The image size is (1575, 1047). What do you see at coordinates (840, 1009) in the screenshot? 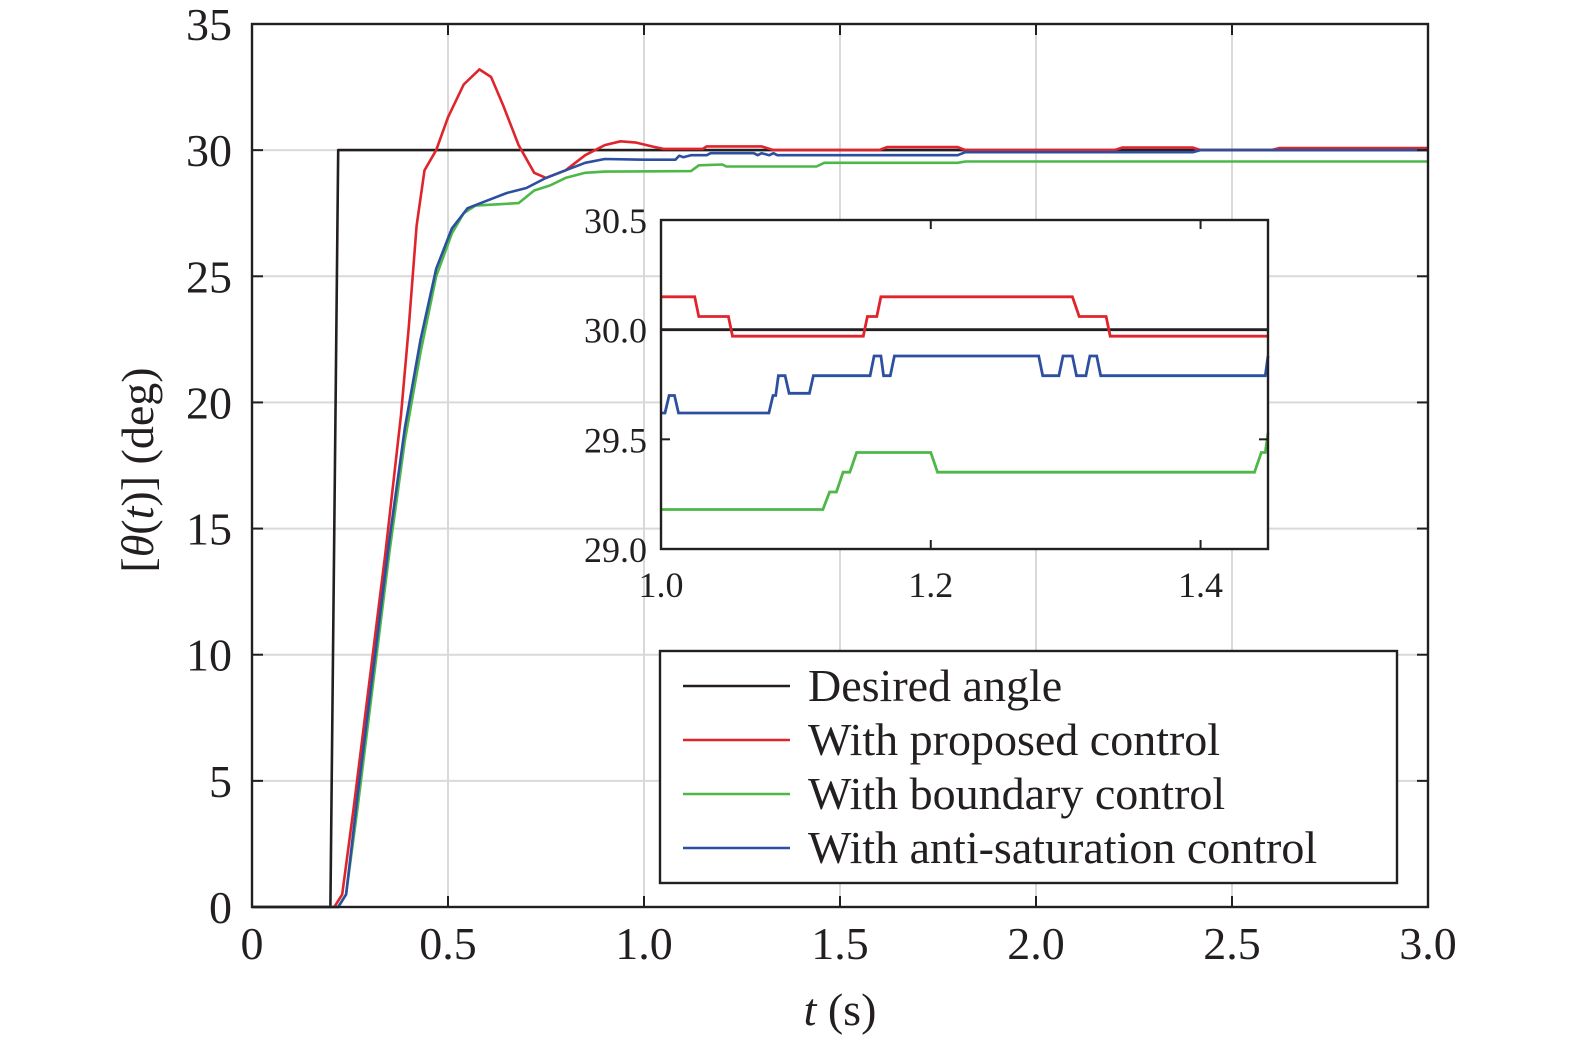
I see `x-axis-label: t (s)` at bounding box center [840, 1009].